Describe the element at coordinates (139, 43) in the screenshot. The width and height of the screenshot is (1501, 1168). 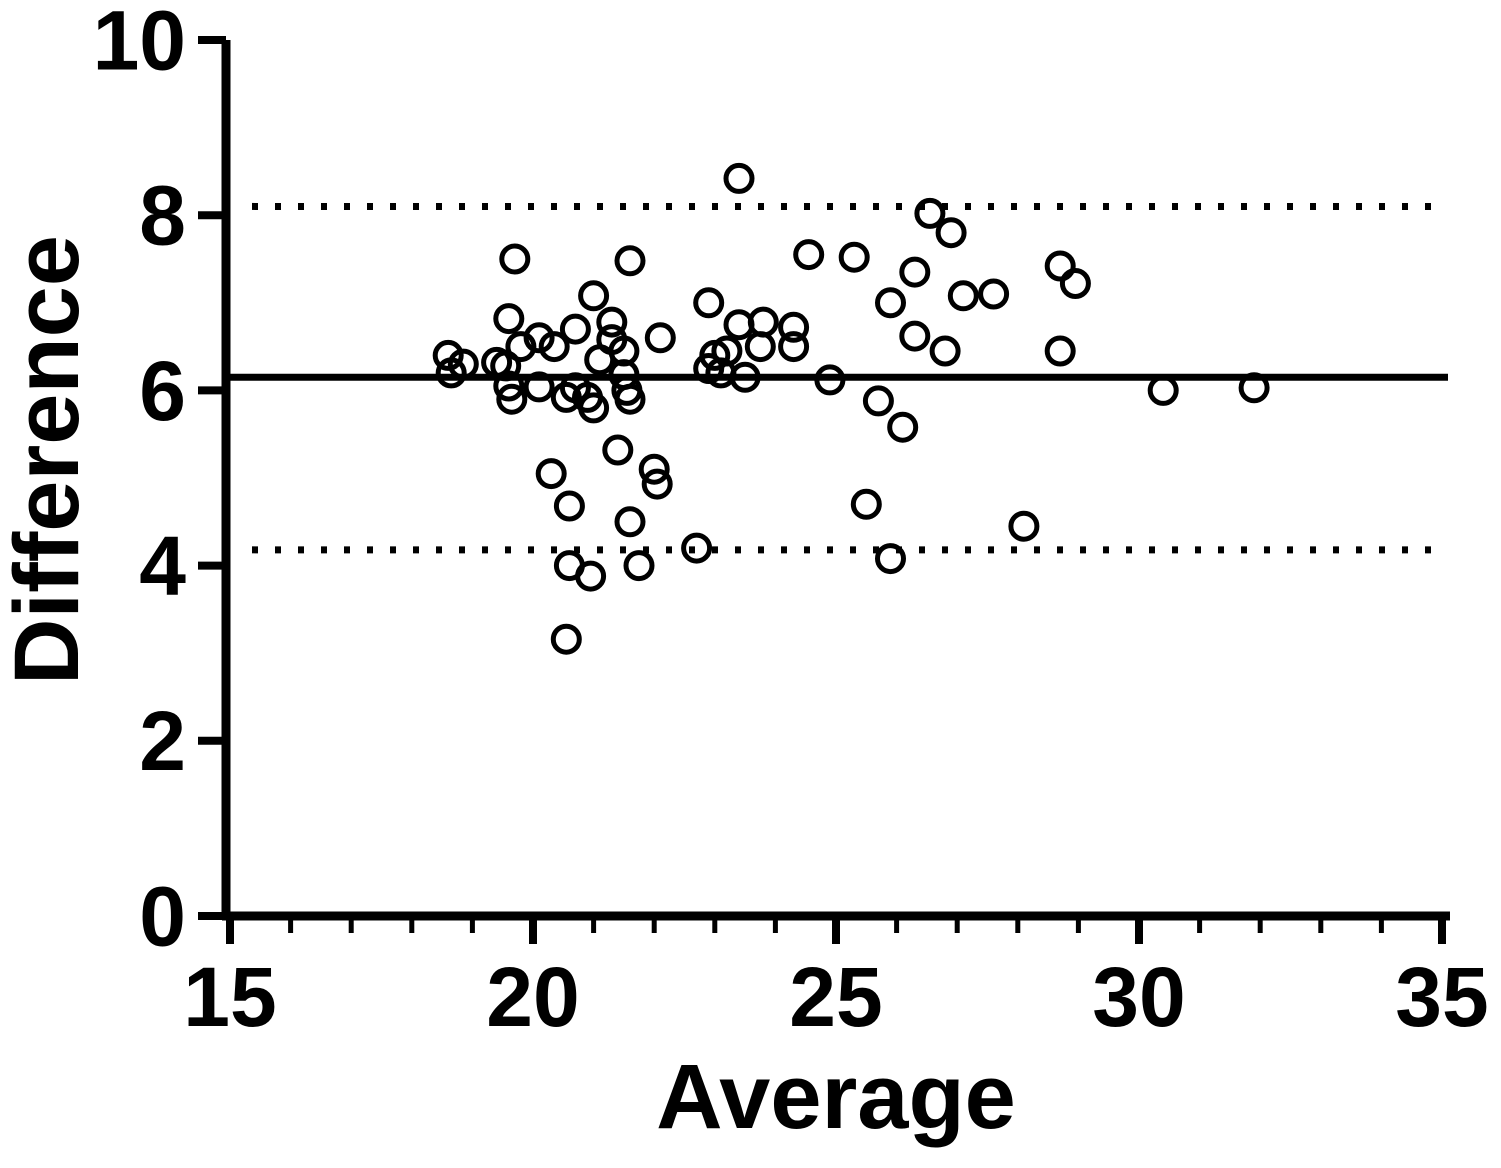
I see `y-tick-label: 10` at that location.